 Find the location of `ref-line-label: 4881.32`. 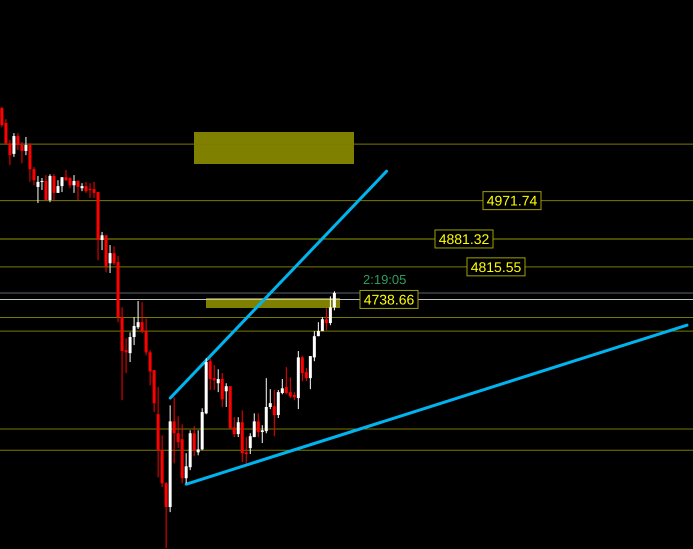

ref-line-label: 4881.32 is located at coordinates (464, 238).